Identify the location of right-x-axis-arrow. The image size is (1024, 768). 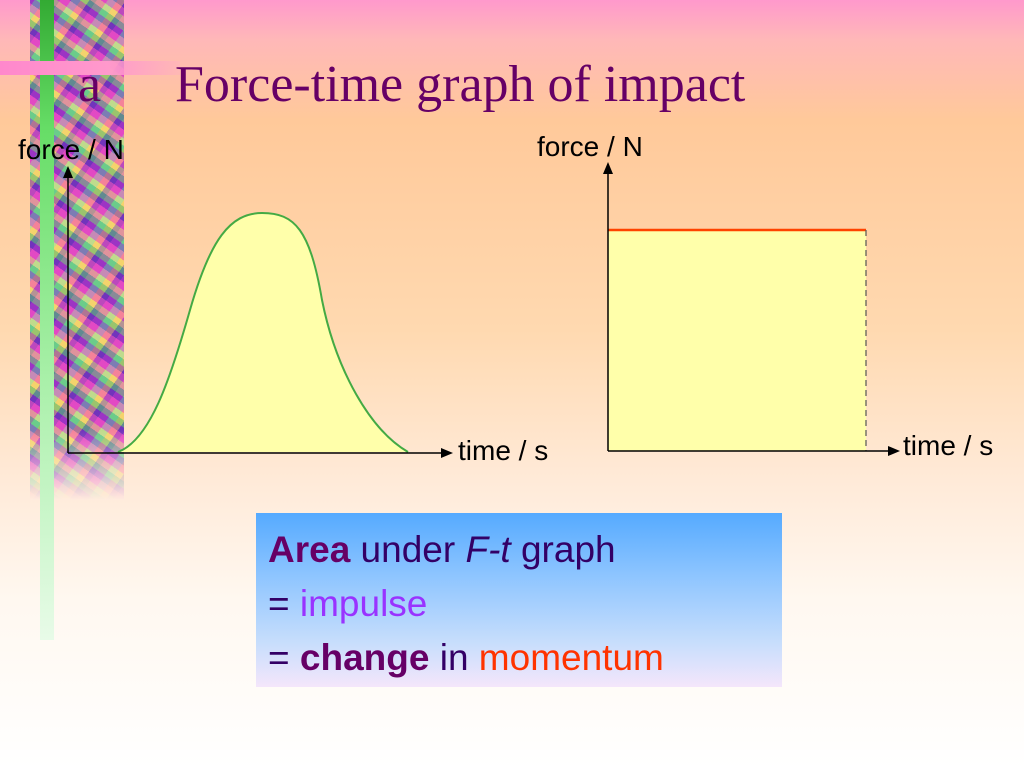
(894, 451).